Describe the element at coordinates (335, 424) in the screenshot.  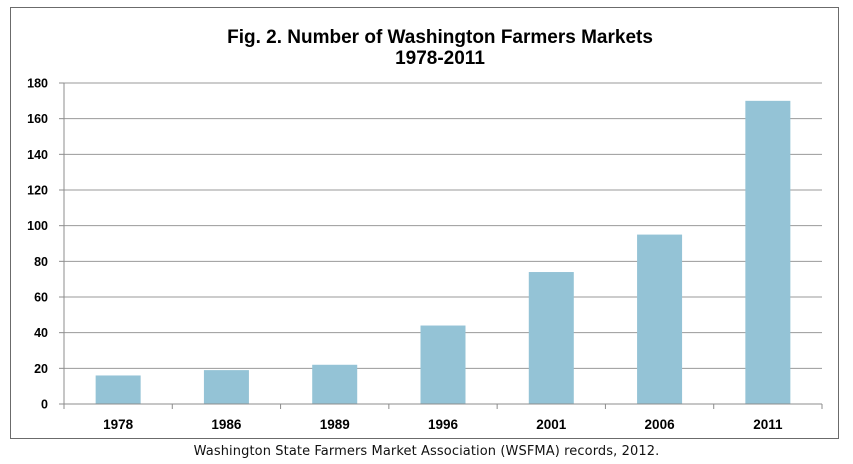
I see `x-tick-label: 1989` at that location.